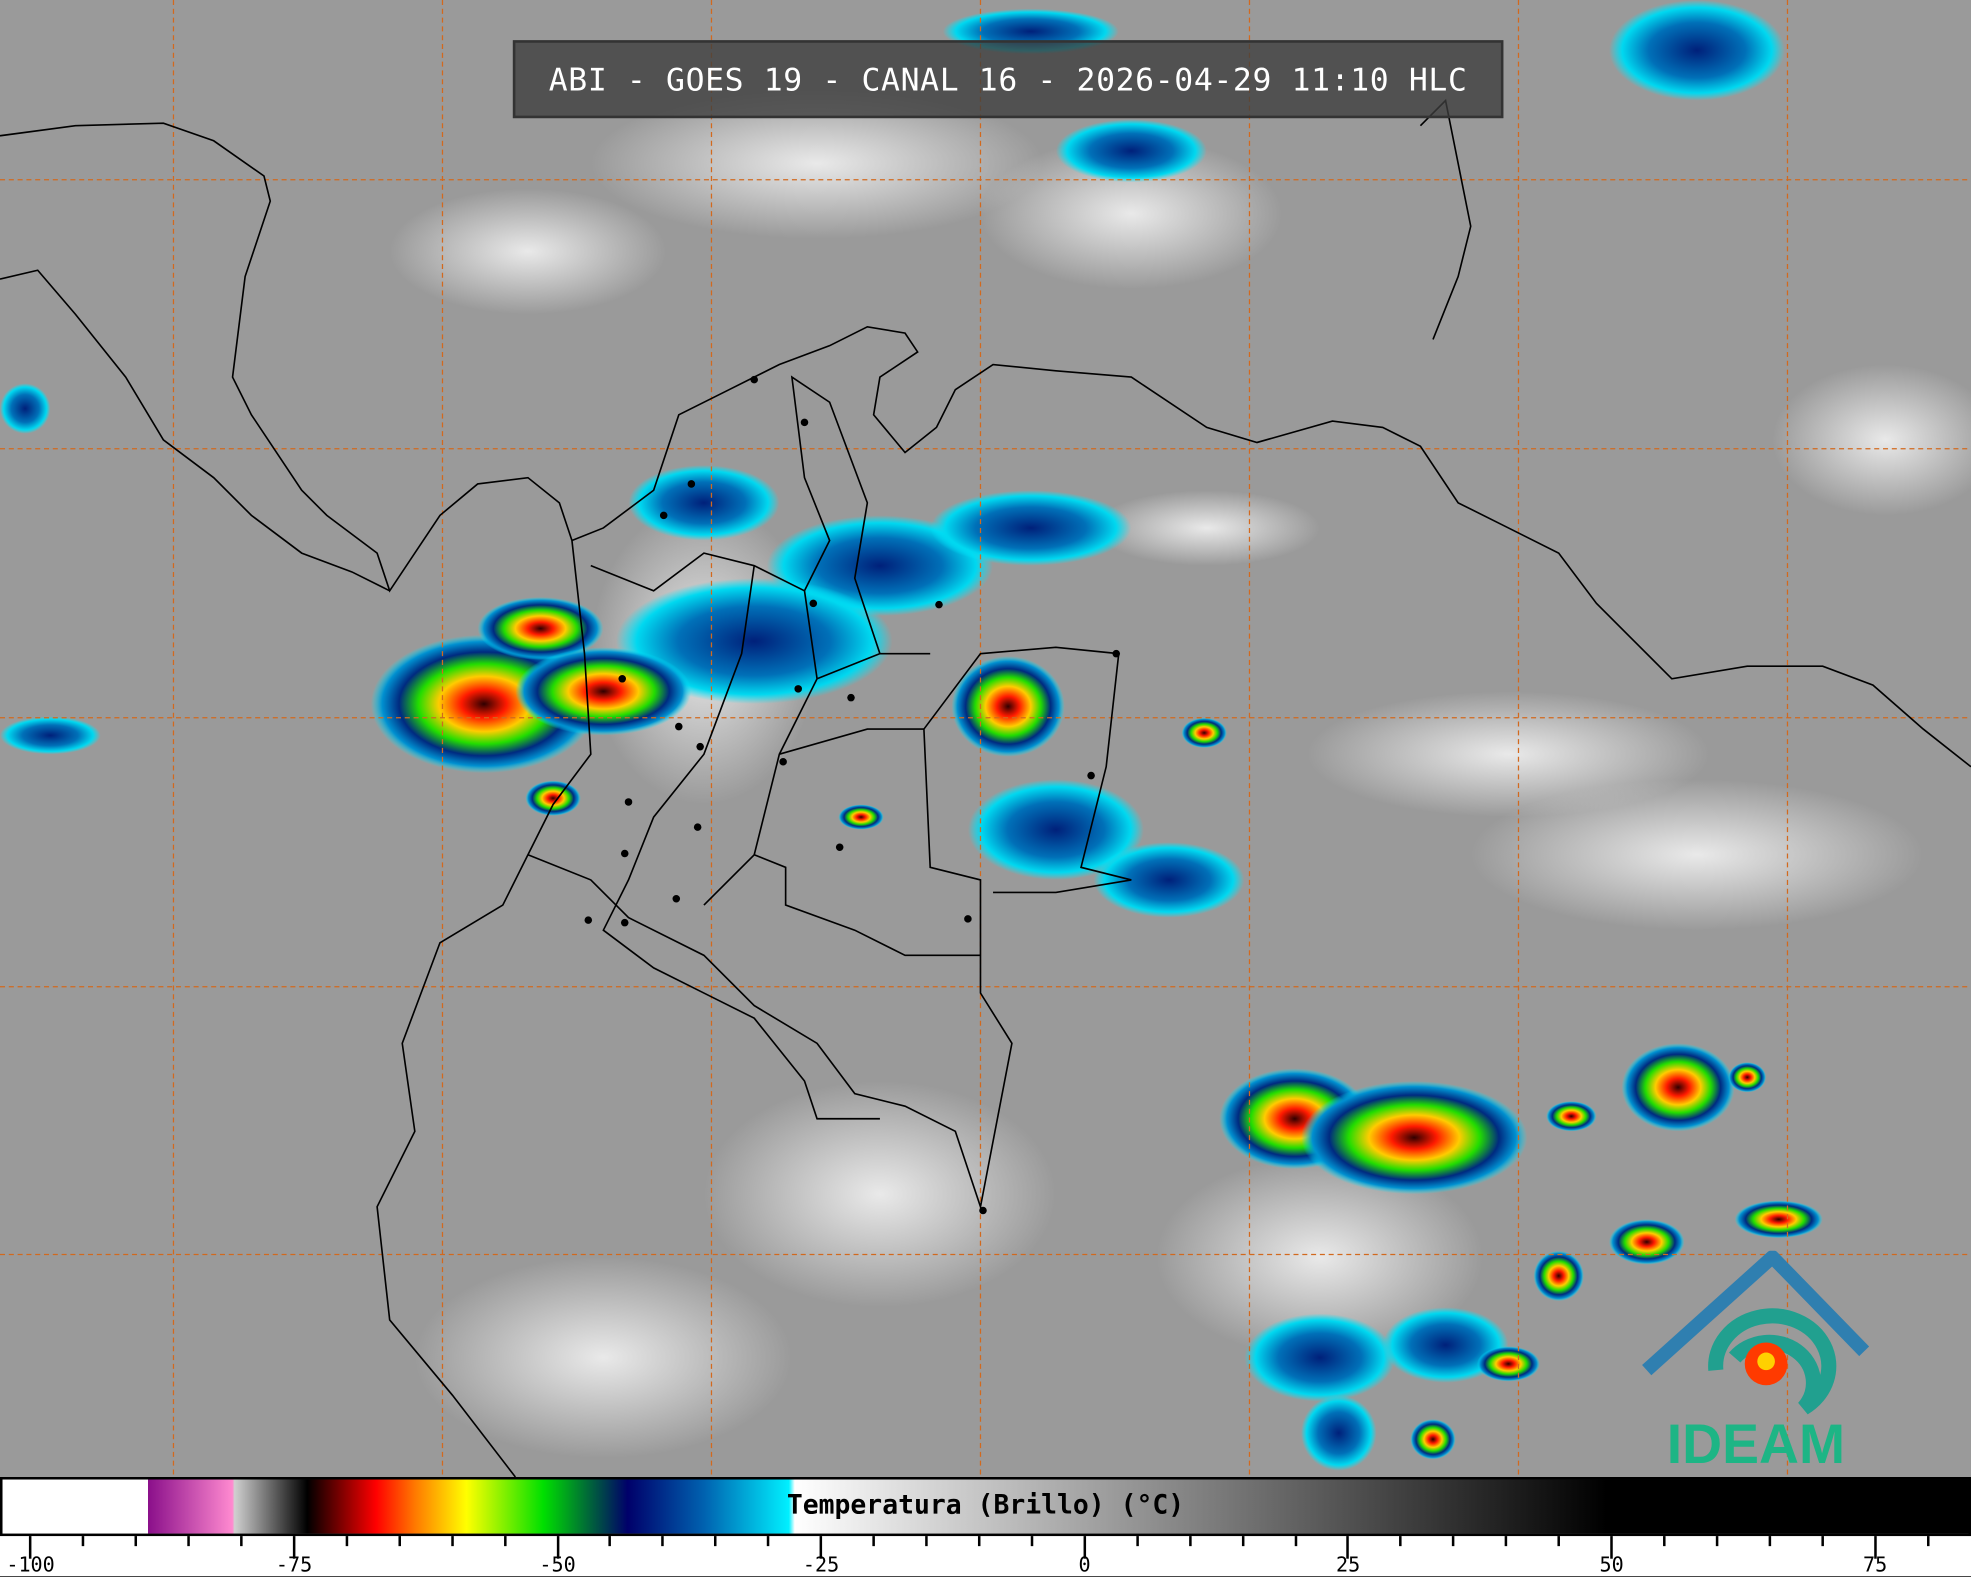 This screenshot has height=1577, width=1971. I want to click on colorbar-ticks: -100 -75 -50 -25 0 25 50 75, so click(985, 1556).